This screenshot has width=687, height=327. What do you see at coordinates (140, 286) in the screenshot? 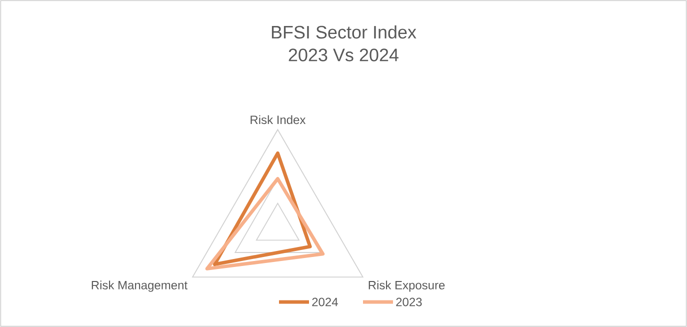
I see `spoke-label: Risk Management` at bounding box center [140, 286].